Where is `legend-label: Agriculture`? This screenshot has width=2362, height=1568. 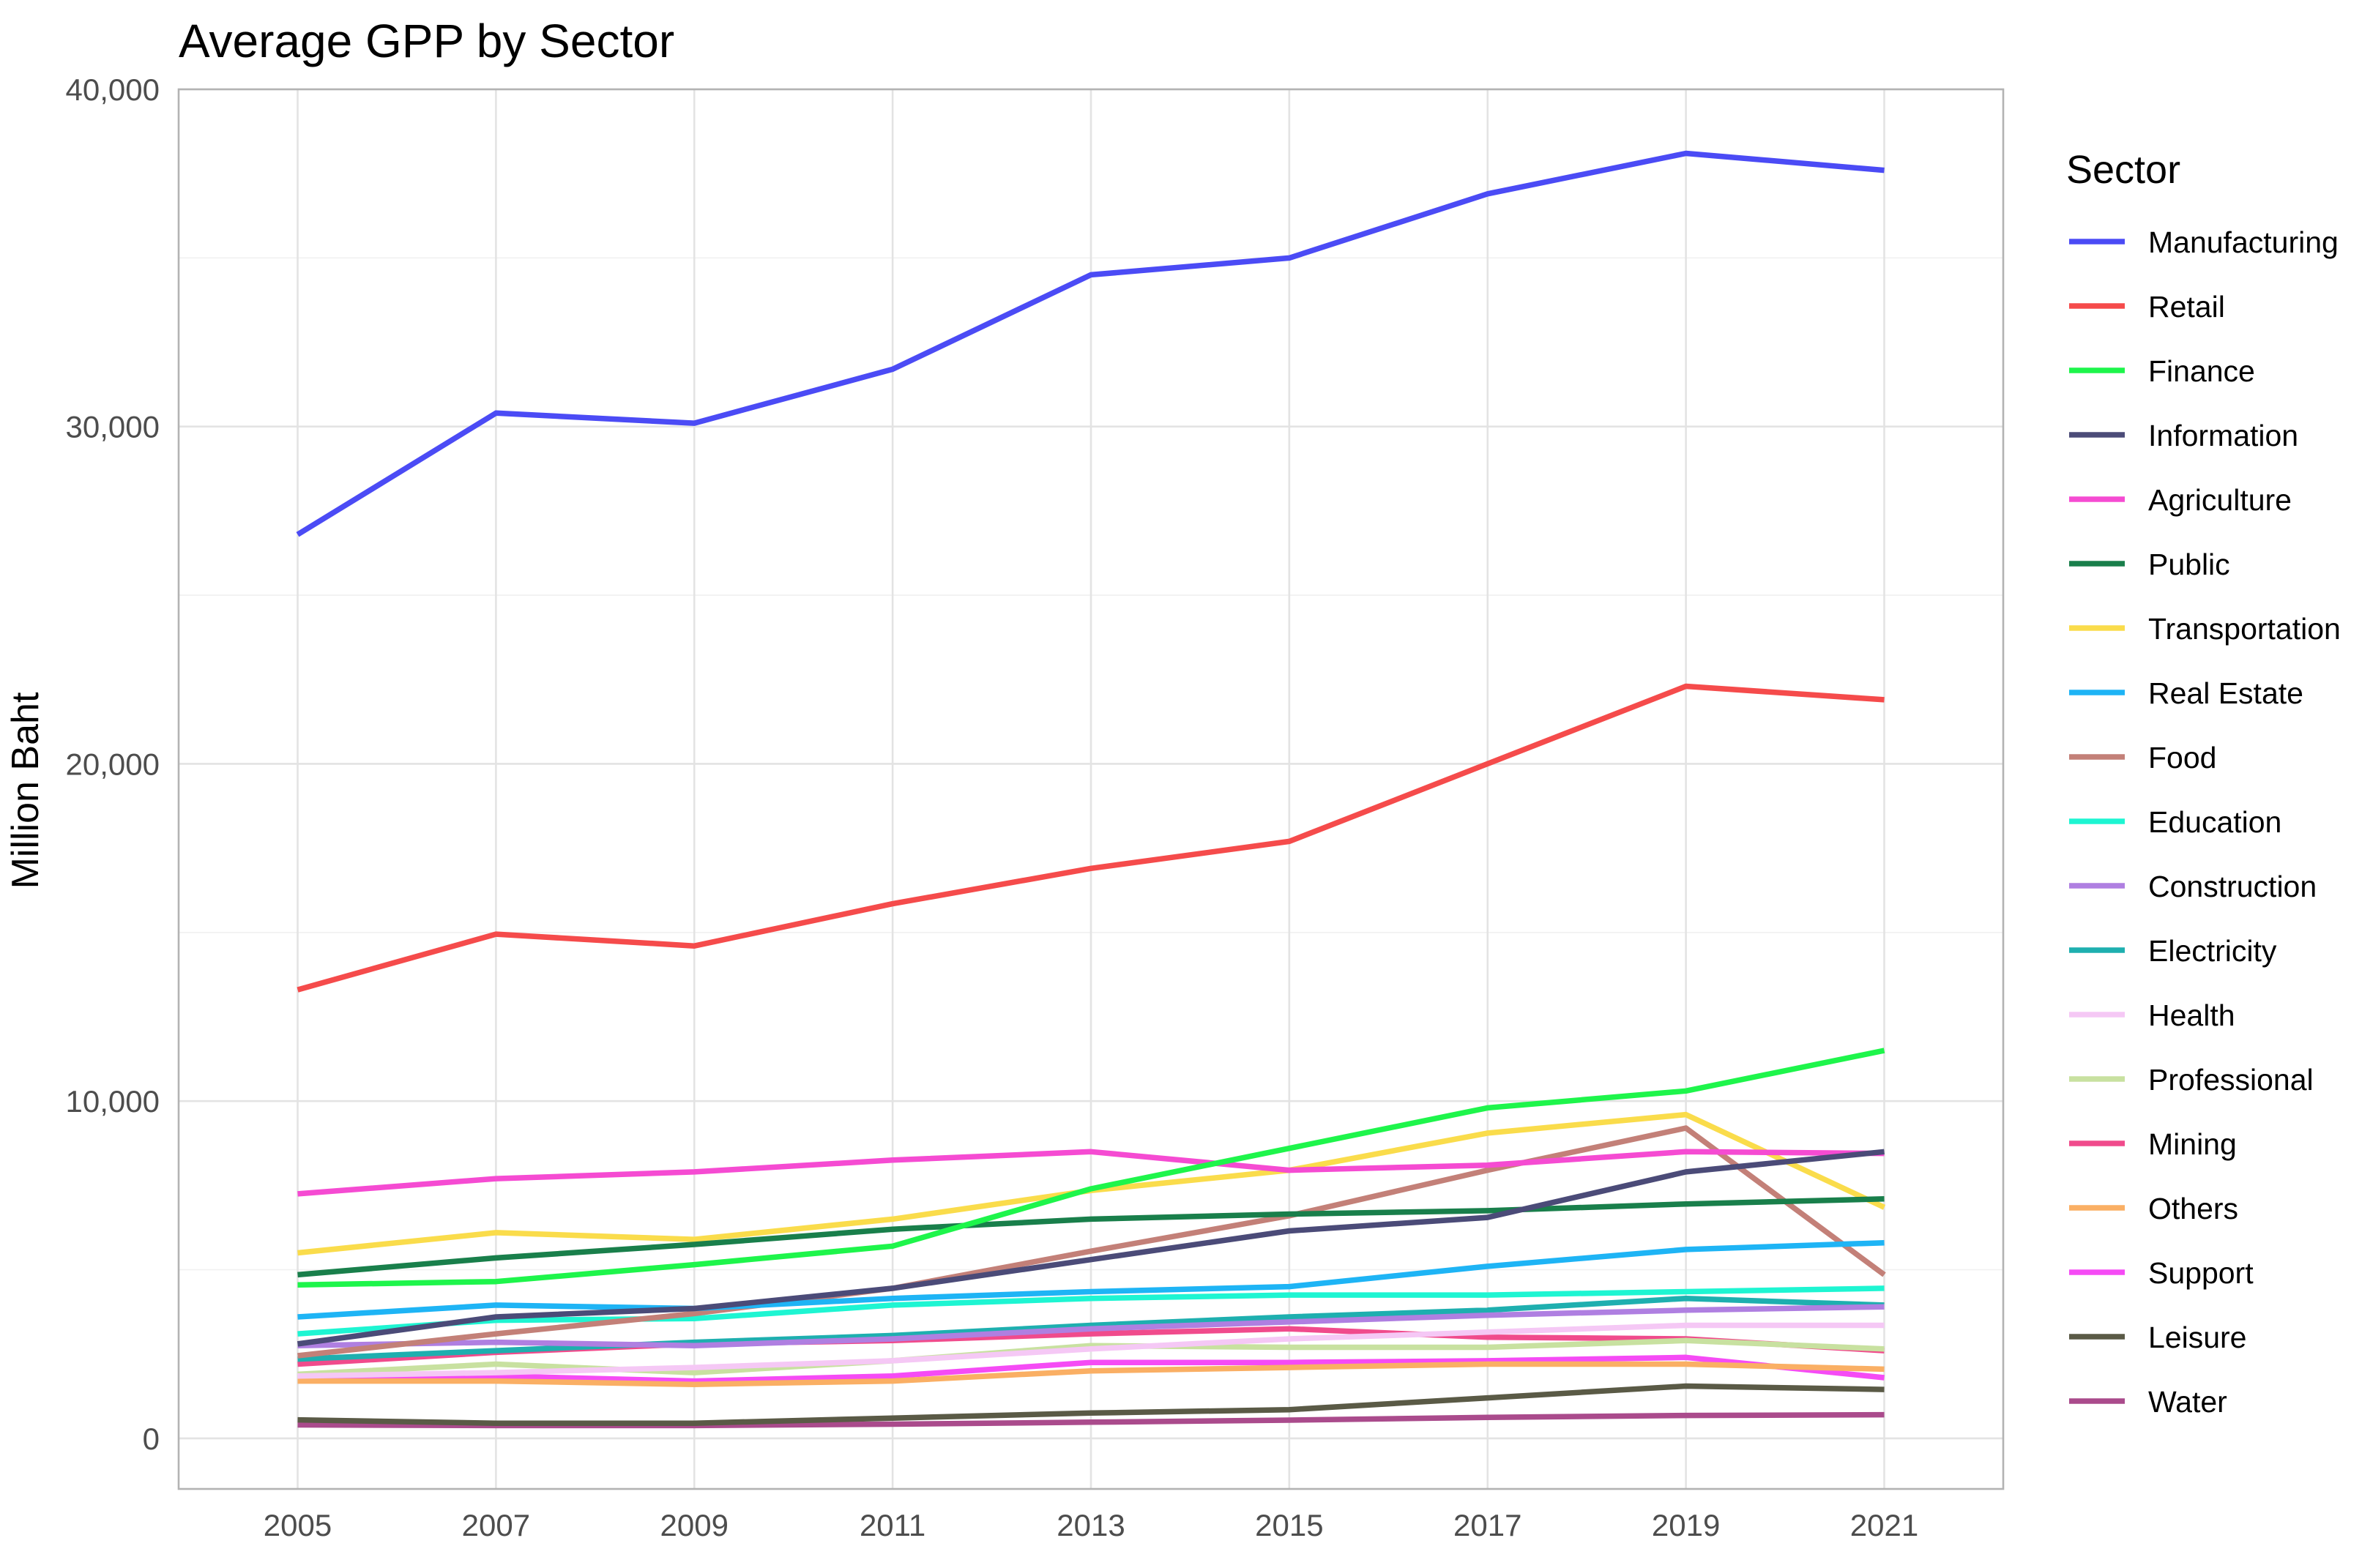
legend-label: Agriculture is located at coordinates (2220, 500).